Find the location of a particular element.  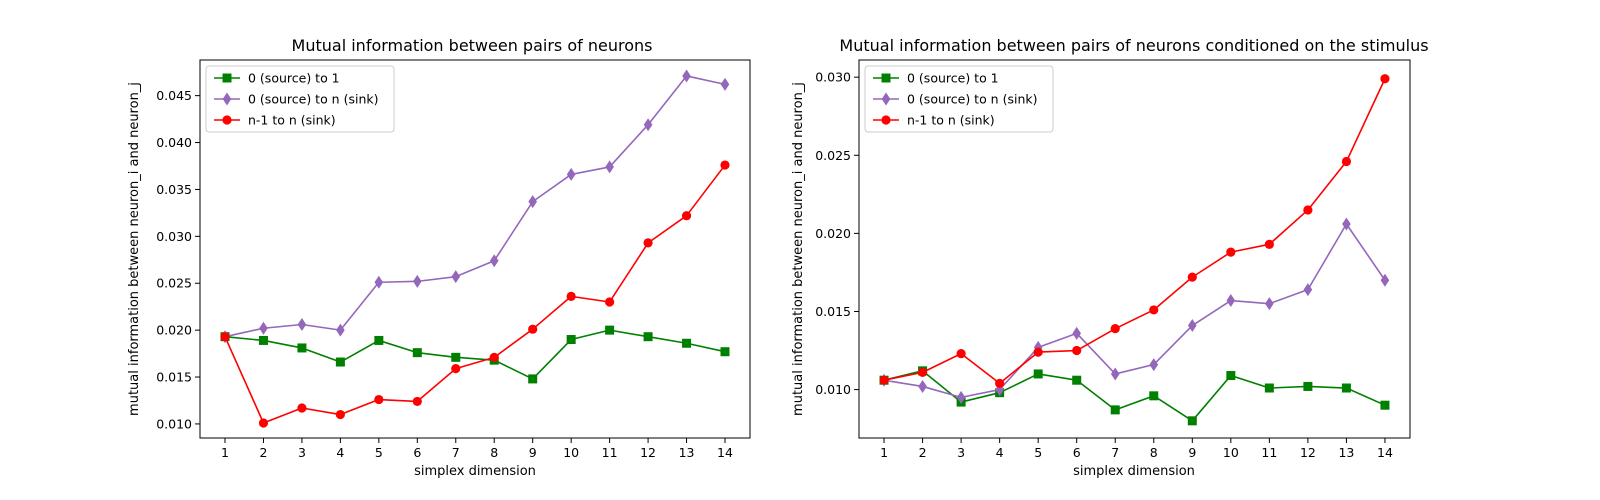

series-0-source-to-n-sink is located at coordinates (1134, 310).